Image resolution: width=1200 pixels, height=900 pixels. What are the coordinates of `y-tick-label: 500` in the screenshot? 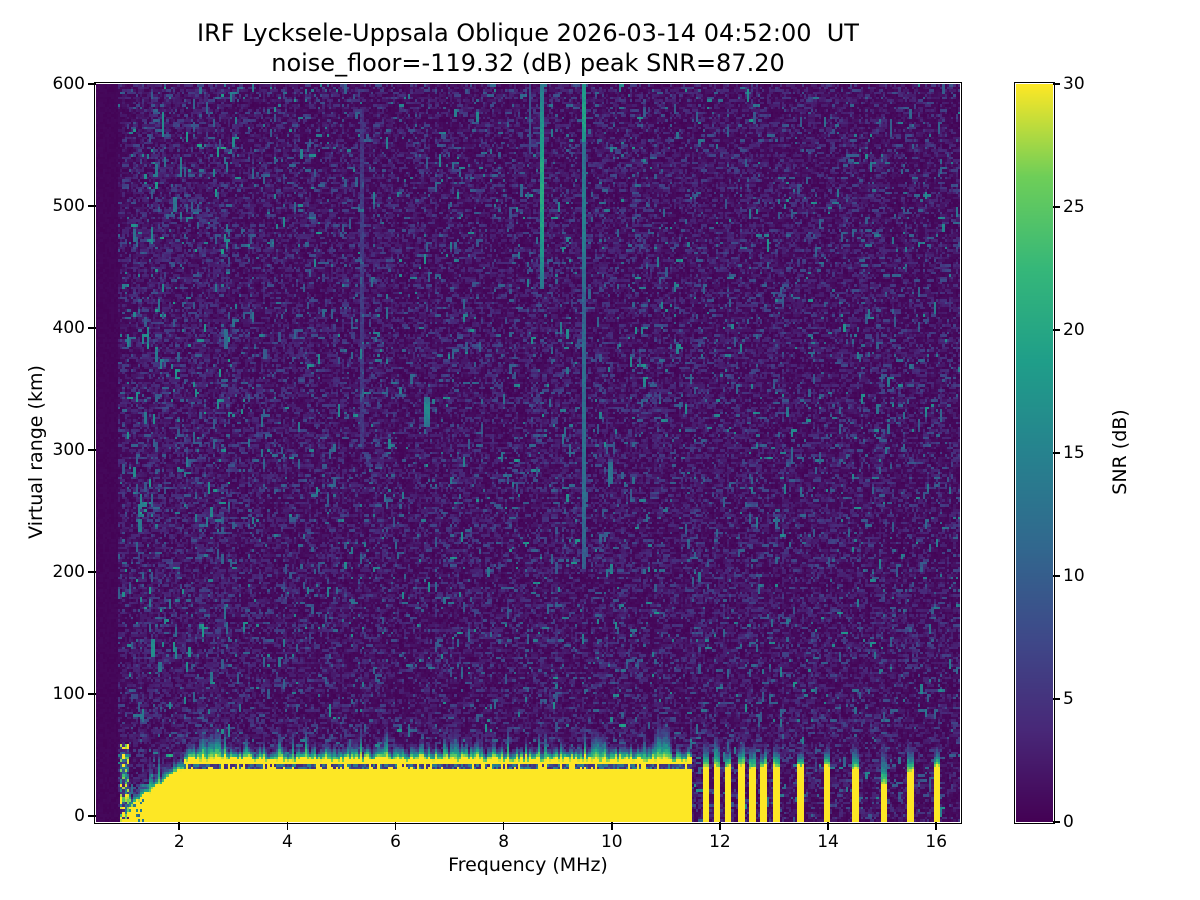 It's located at (68, 205).